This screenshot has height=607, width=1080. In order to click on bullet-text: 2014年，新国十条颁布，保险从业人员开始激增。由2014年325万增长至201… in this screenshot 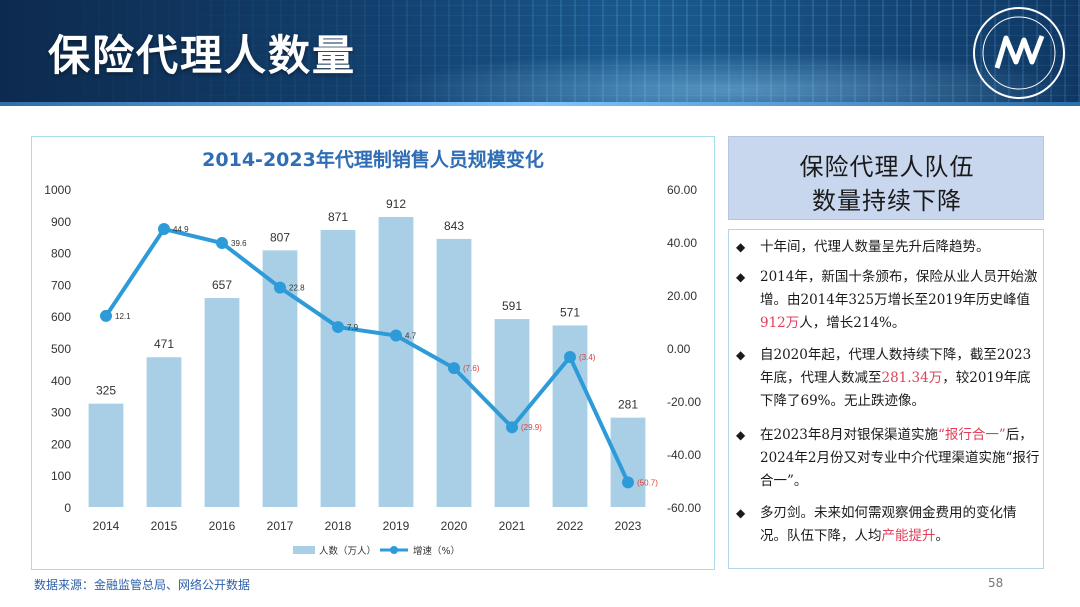, I will do `click(899, 300)`.